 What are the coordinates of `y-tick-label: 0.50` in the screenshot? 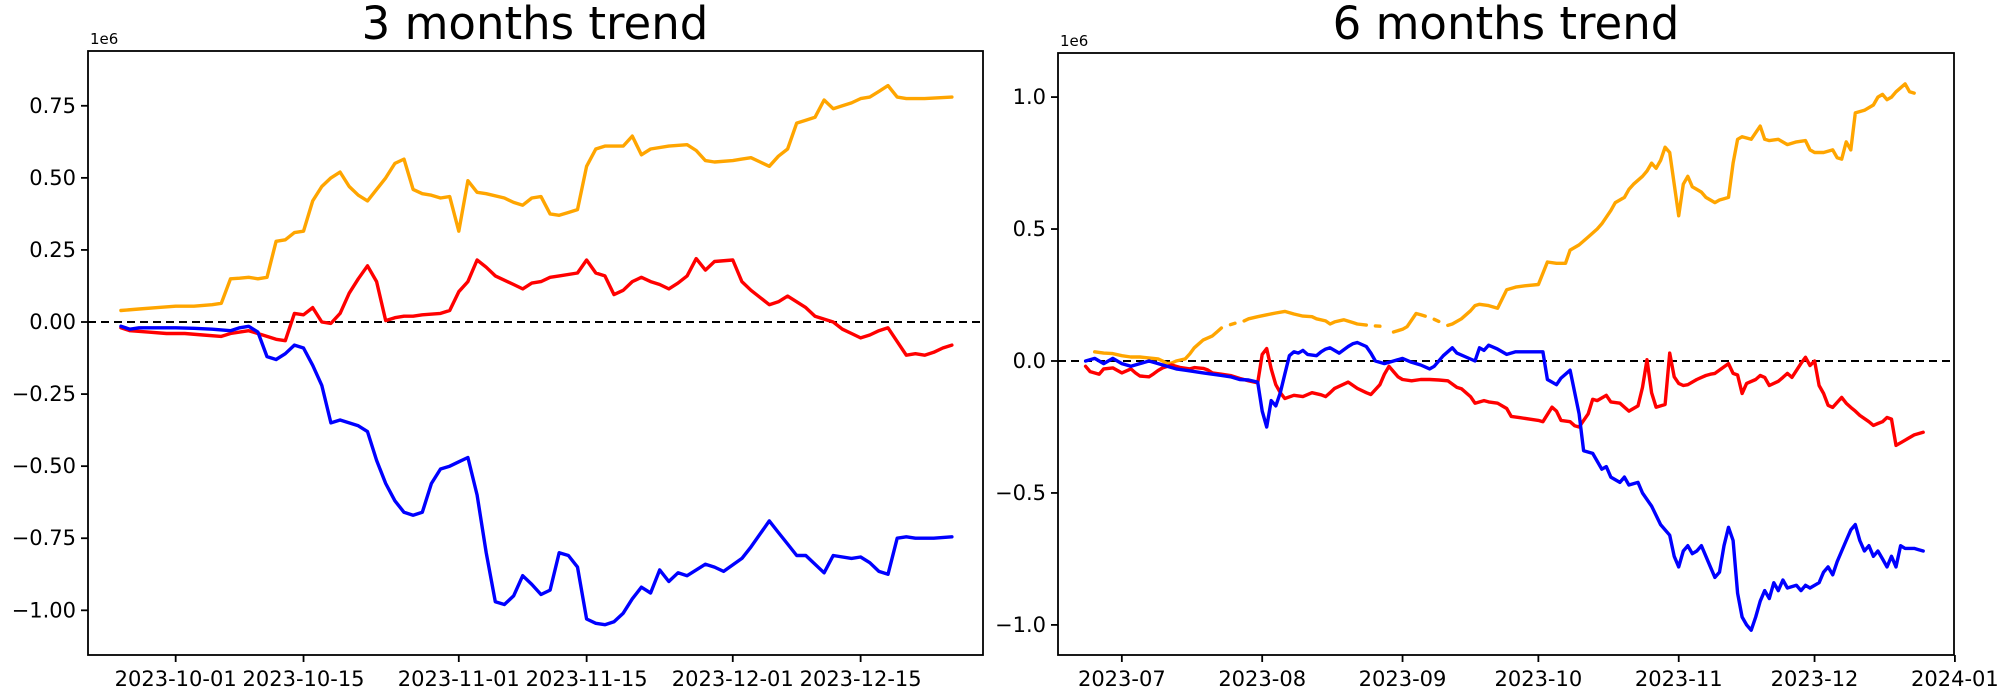 It's located at (52, 178).